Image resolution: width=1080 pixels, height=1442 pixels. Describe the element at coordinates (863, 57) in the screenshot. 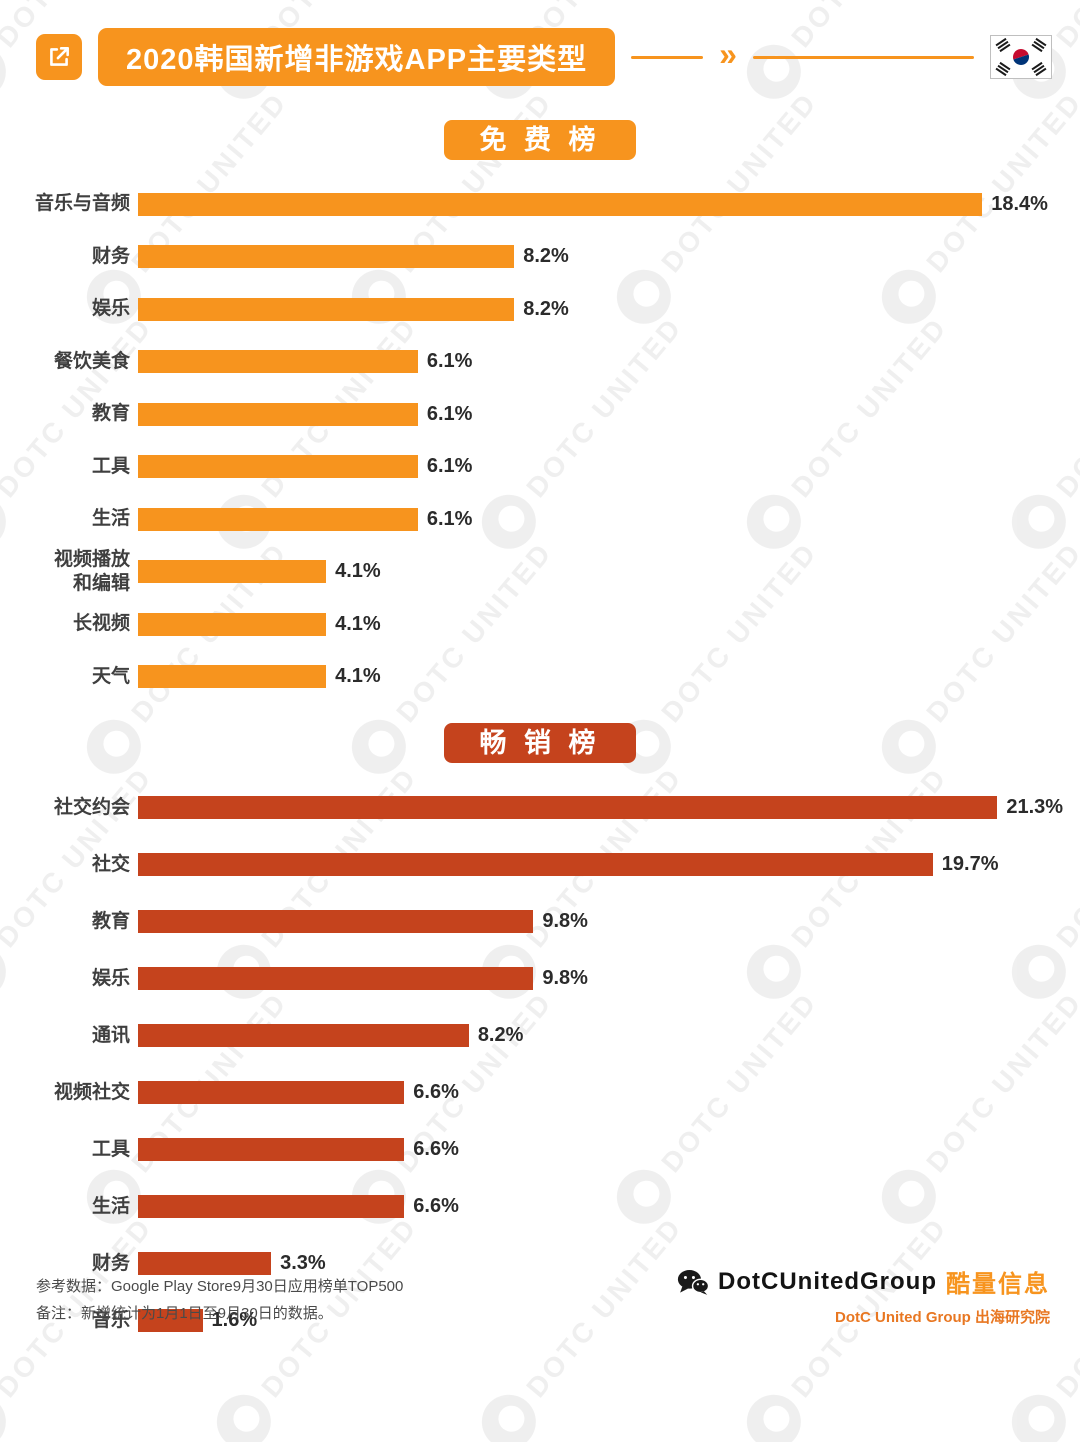

I see `header-rule-right` at that location.